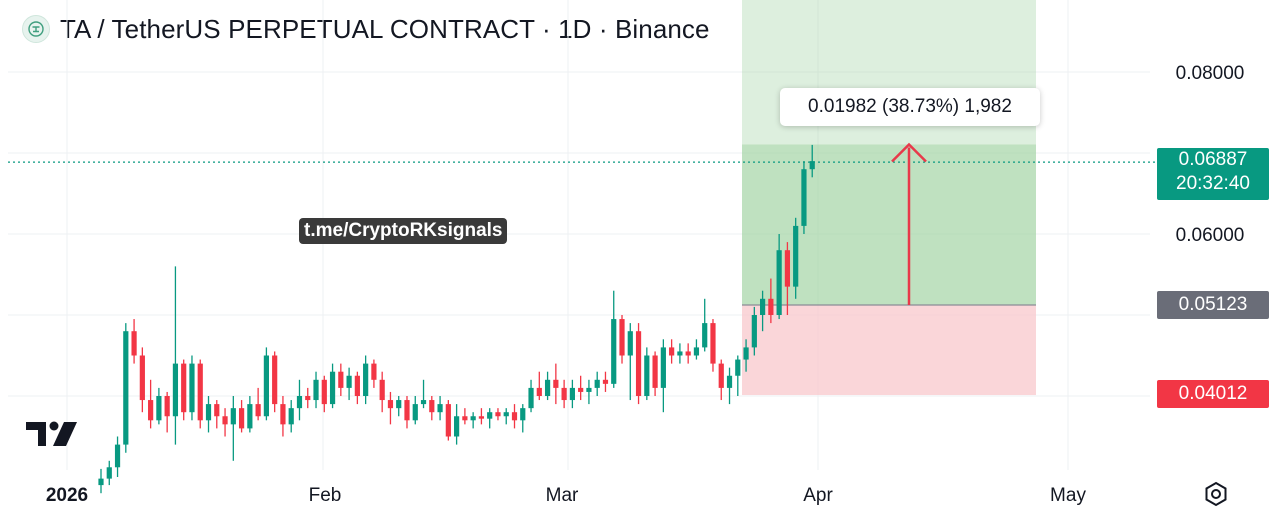  What do you see at coordinates (1210, 235) in the screenshot?
I see `y-axis-tick-label: 0.06000` at bounding box center [1210, 235].